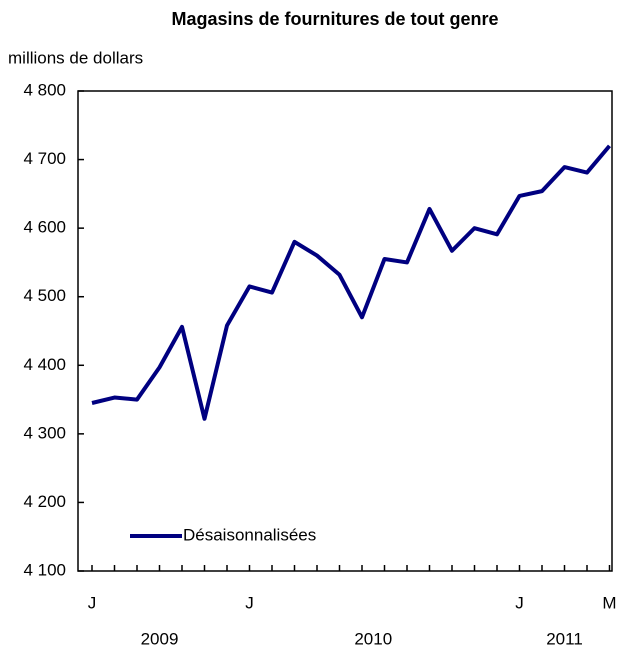  What do you see at coordinates (609, 602) in the screenshot?
I see `x-tick-label: M` at bounding box center [609, 602].